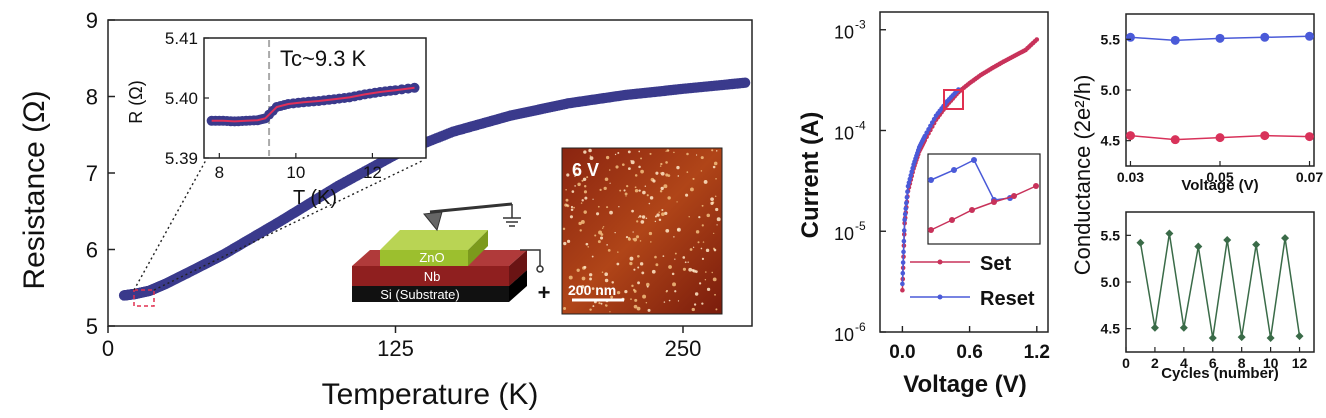 The height and width of the screenshot is (418, 1326). I want to click on iv-y-tick-exponent: -6, so click(860, 327).